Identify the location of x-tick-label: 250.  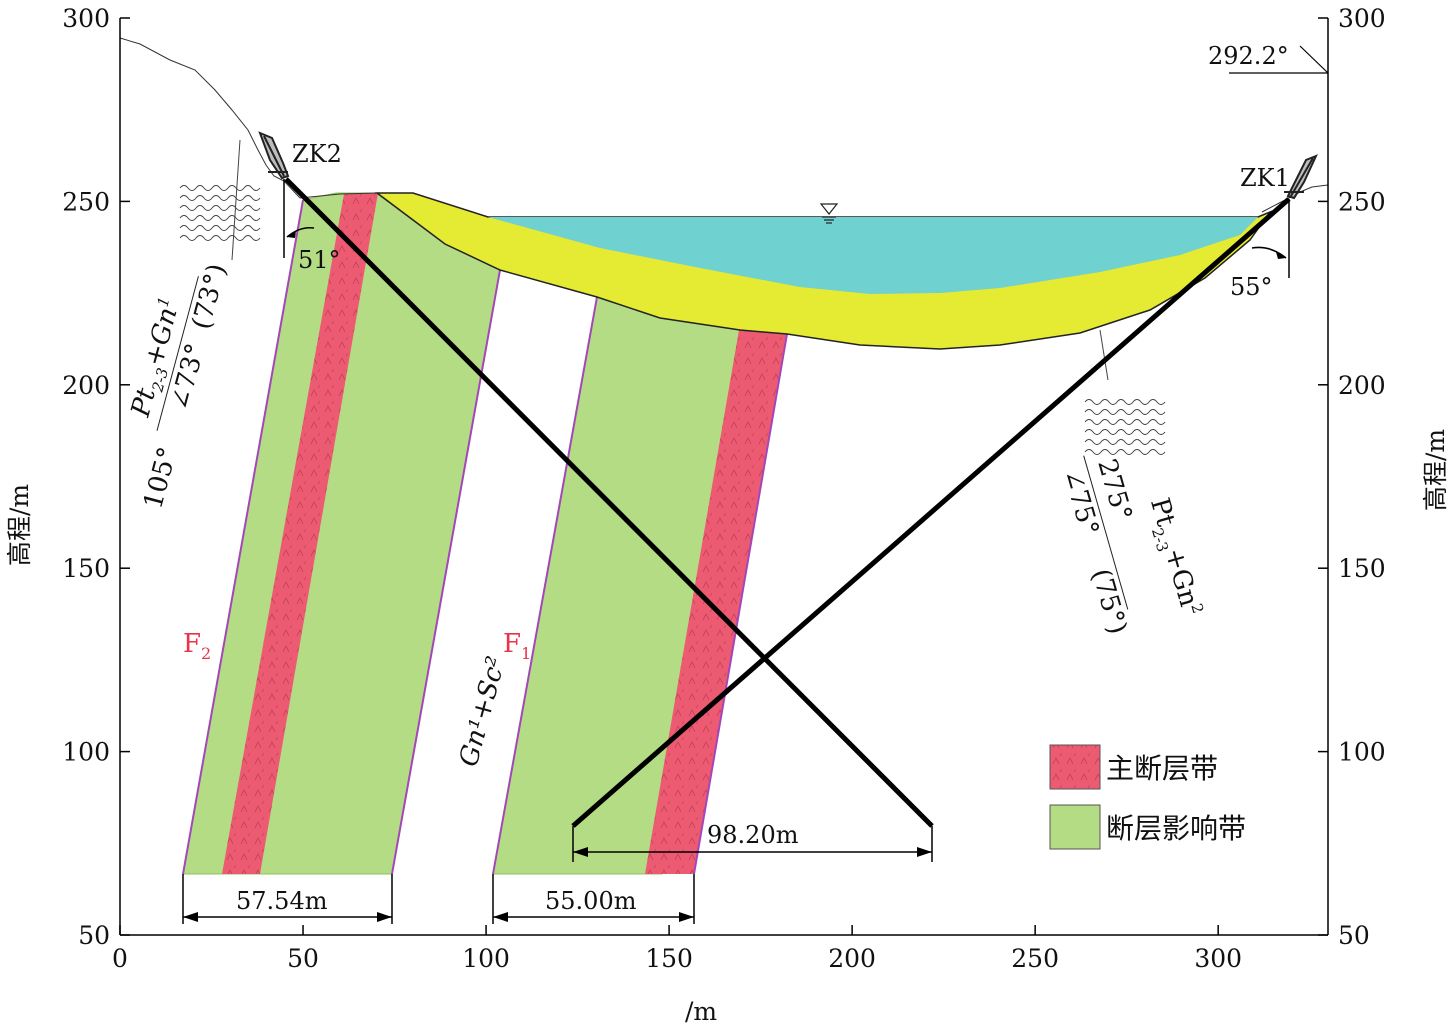
(1035, 958).